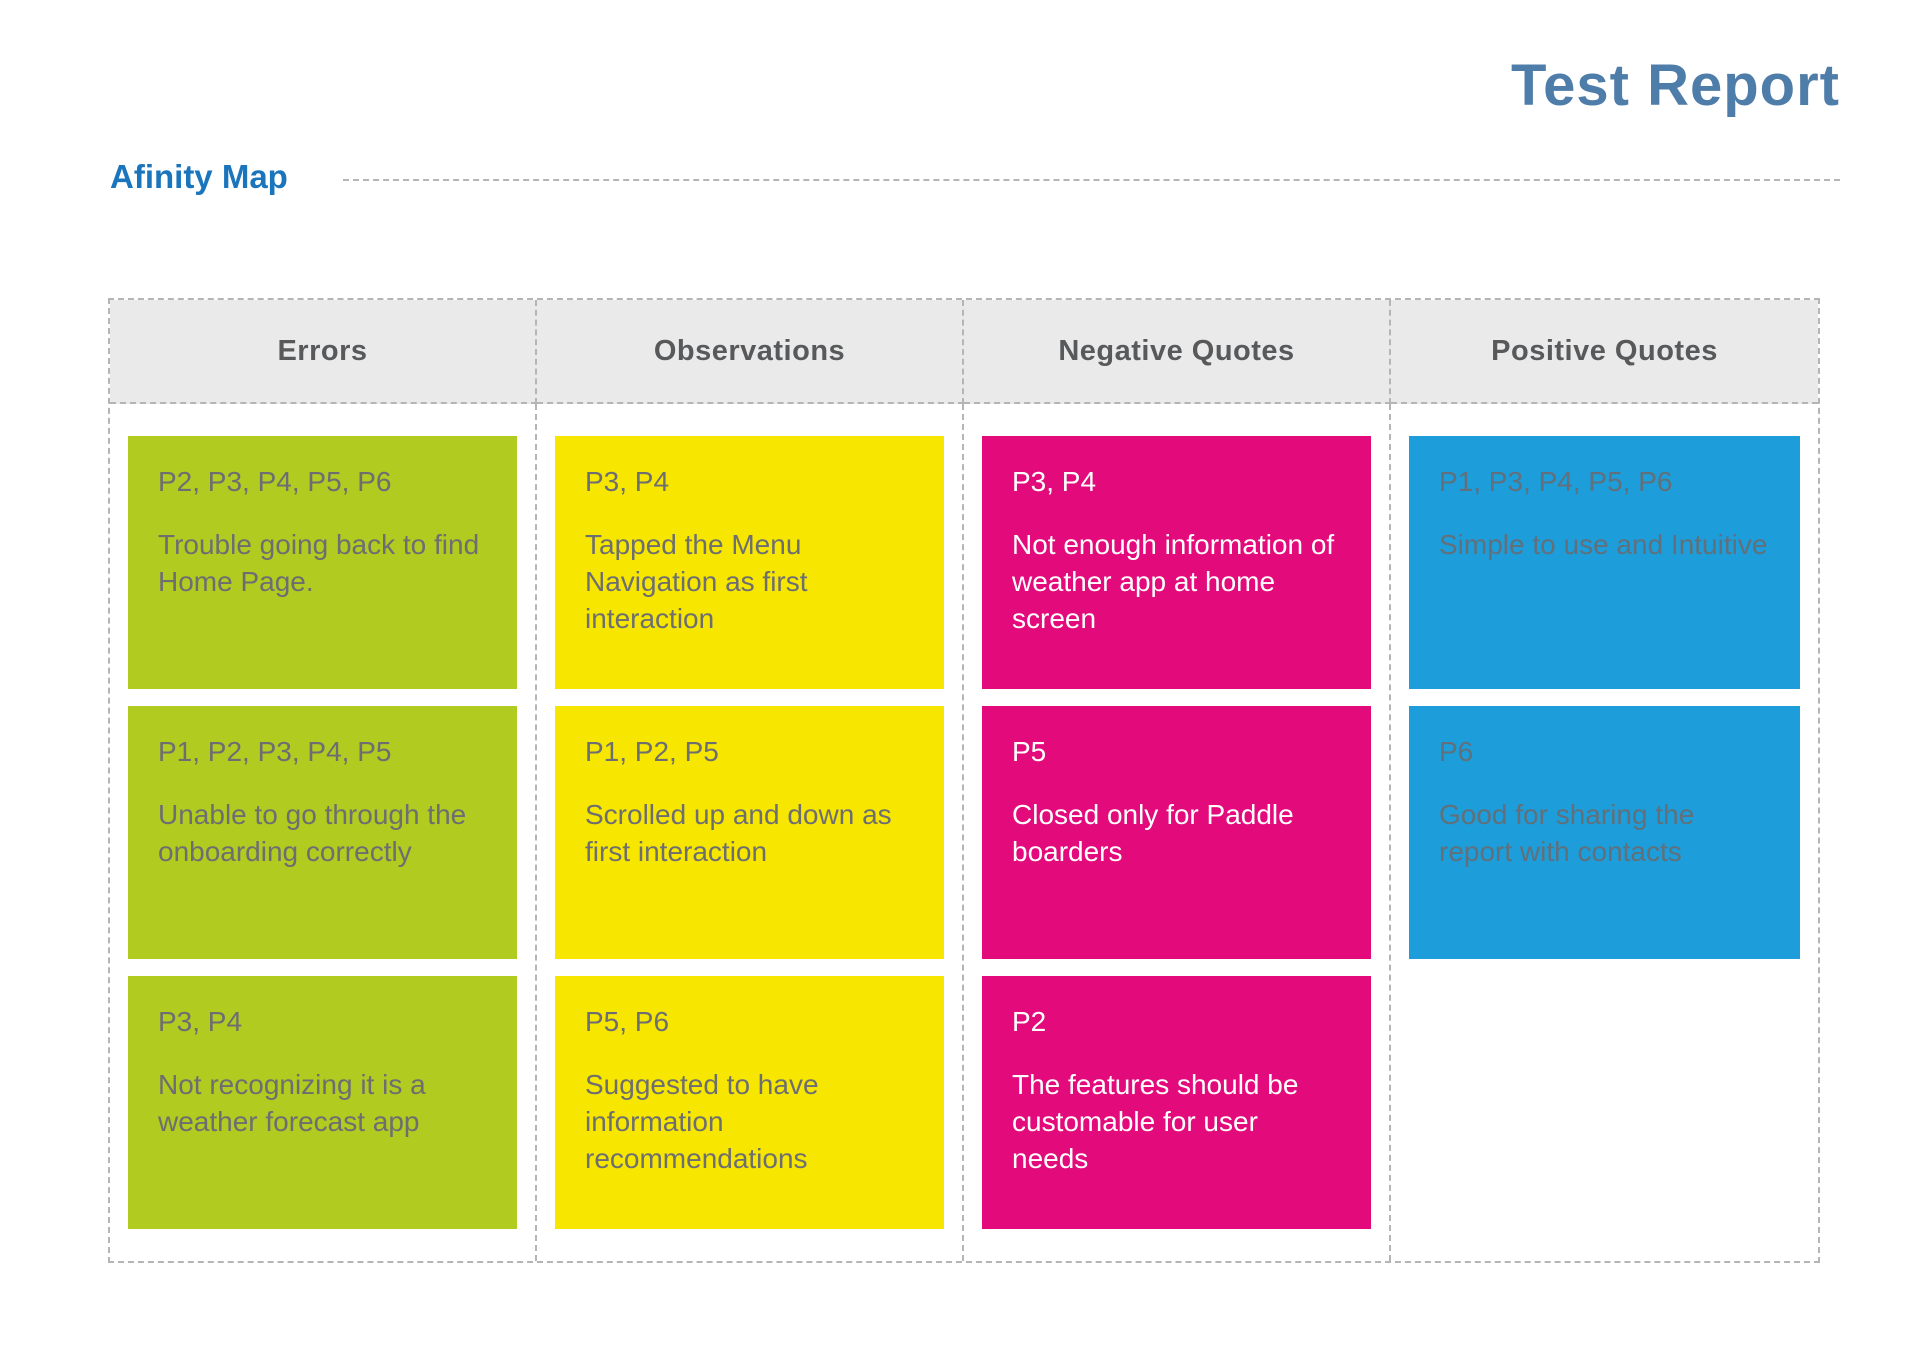 The width and height of the screenshot is (1920, 1358). I want to click on card-text: Closed only for Paddle boarders, so click(1153, 832).